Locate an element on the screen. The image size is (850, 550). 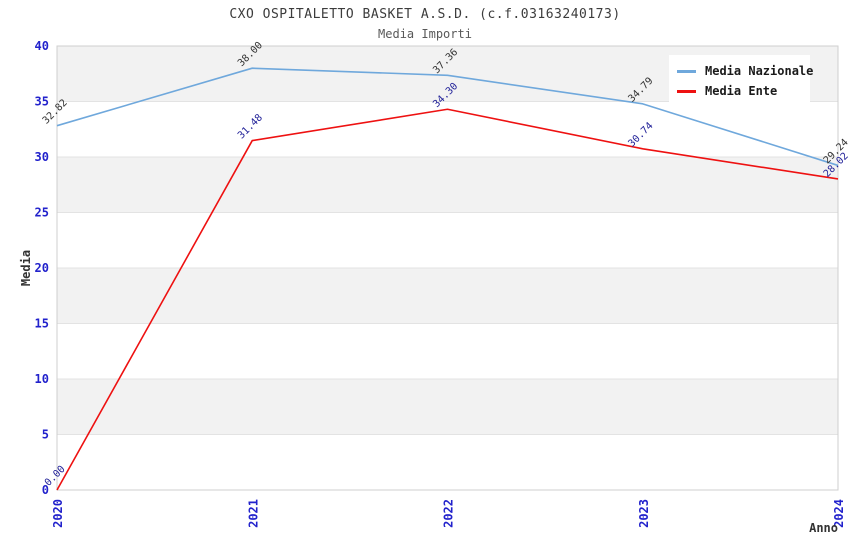
y-tick-label: 10 is located at coordinates (42, 379).